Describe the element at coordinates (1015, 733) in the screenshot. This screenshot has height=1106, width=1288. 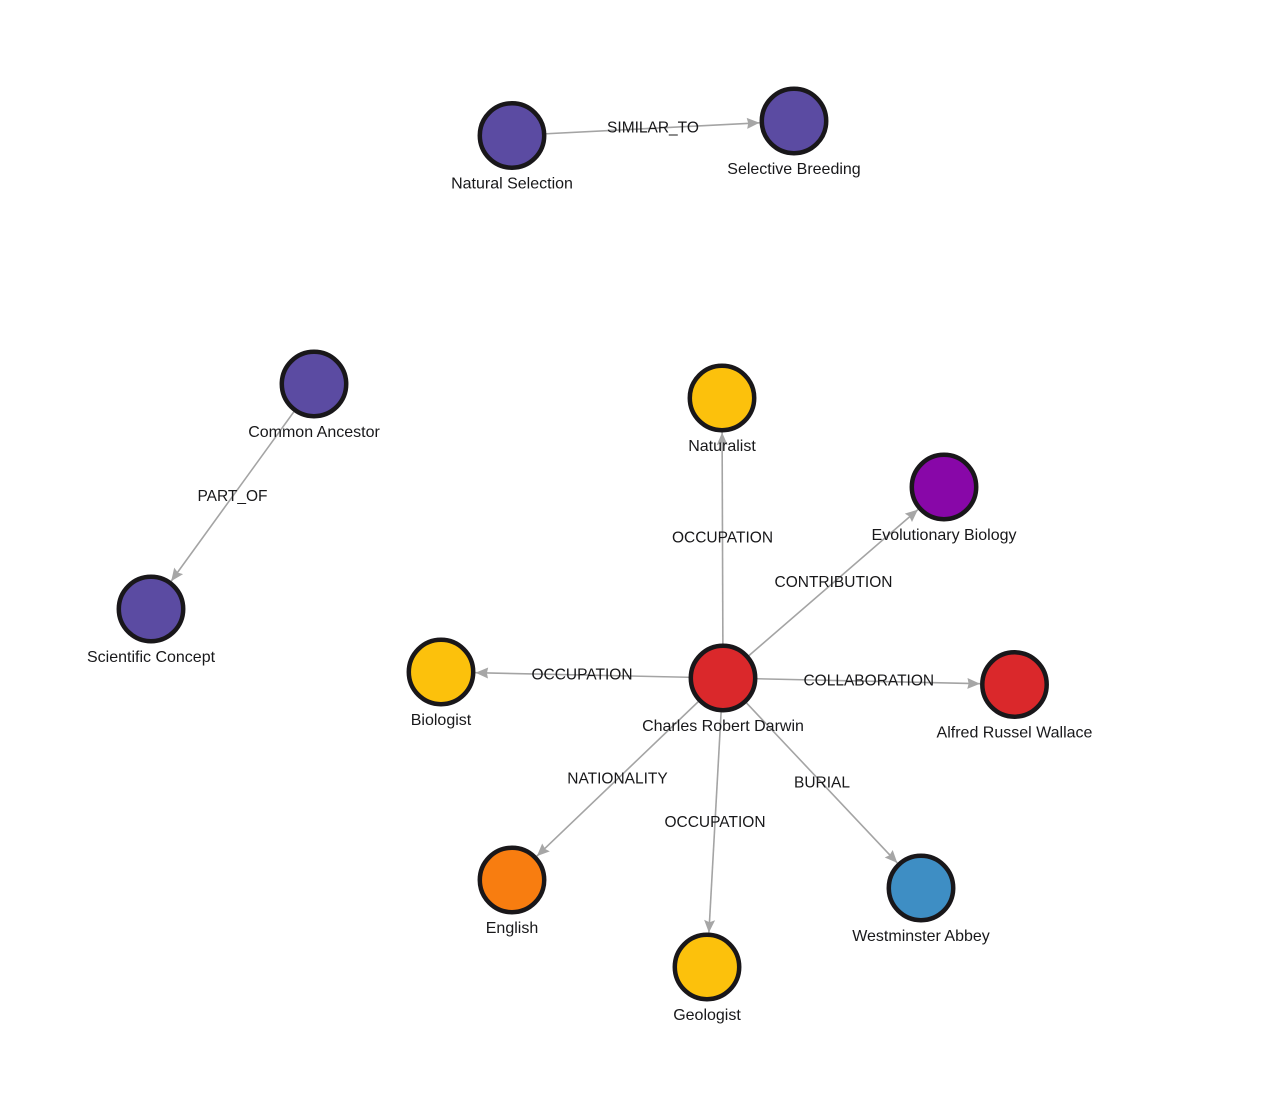
I see `svg-text: Alfred Russel Wallace` at that location.